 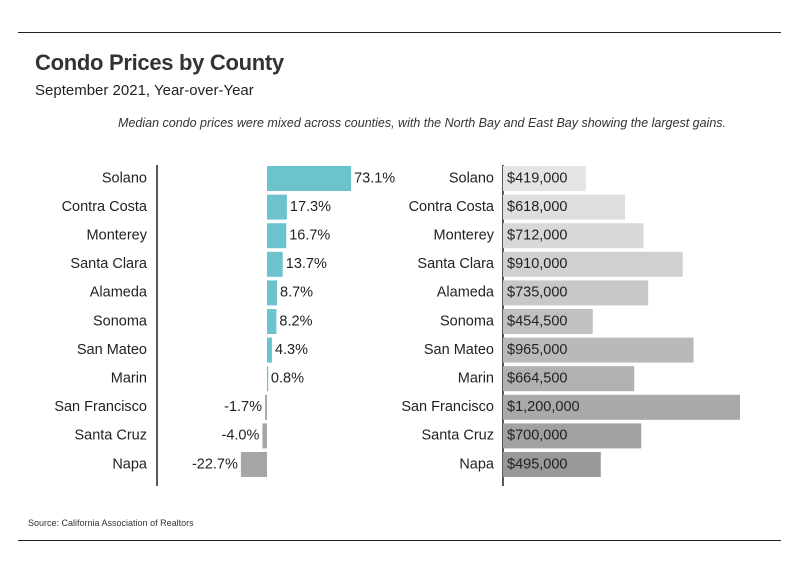 What do you see at coordinates (537, 321) in the screenshot?
I see `price-data-label: $454,500` at bounding box center [537, 321].